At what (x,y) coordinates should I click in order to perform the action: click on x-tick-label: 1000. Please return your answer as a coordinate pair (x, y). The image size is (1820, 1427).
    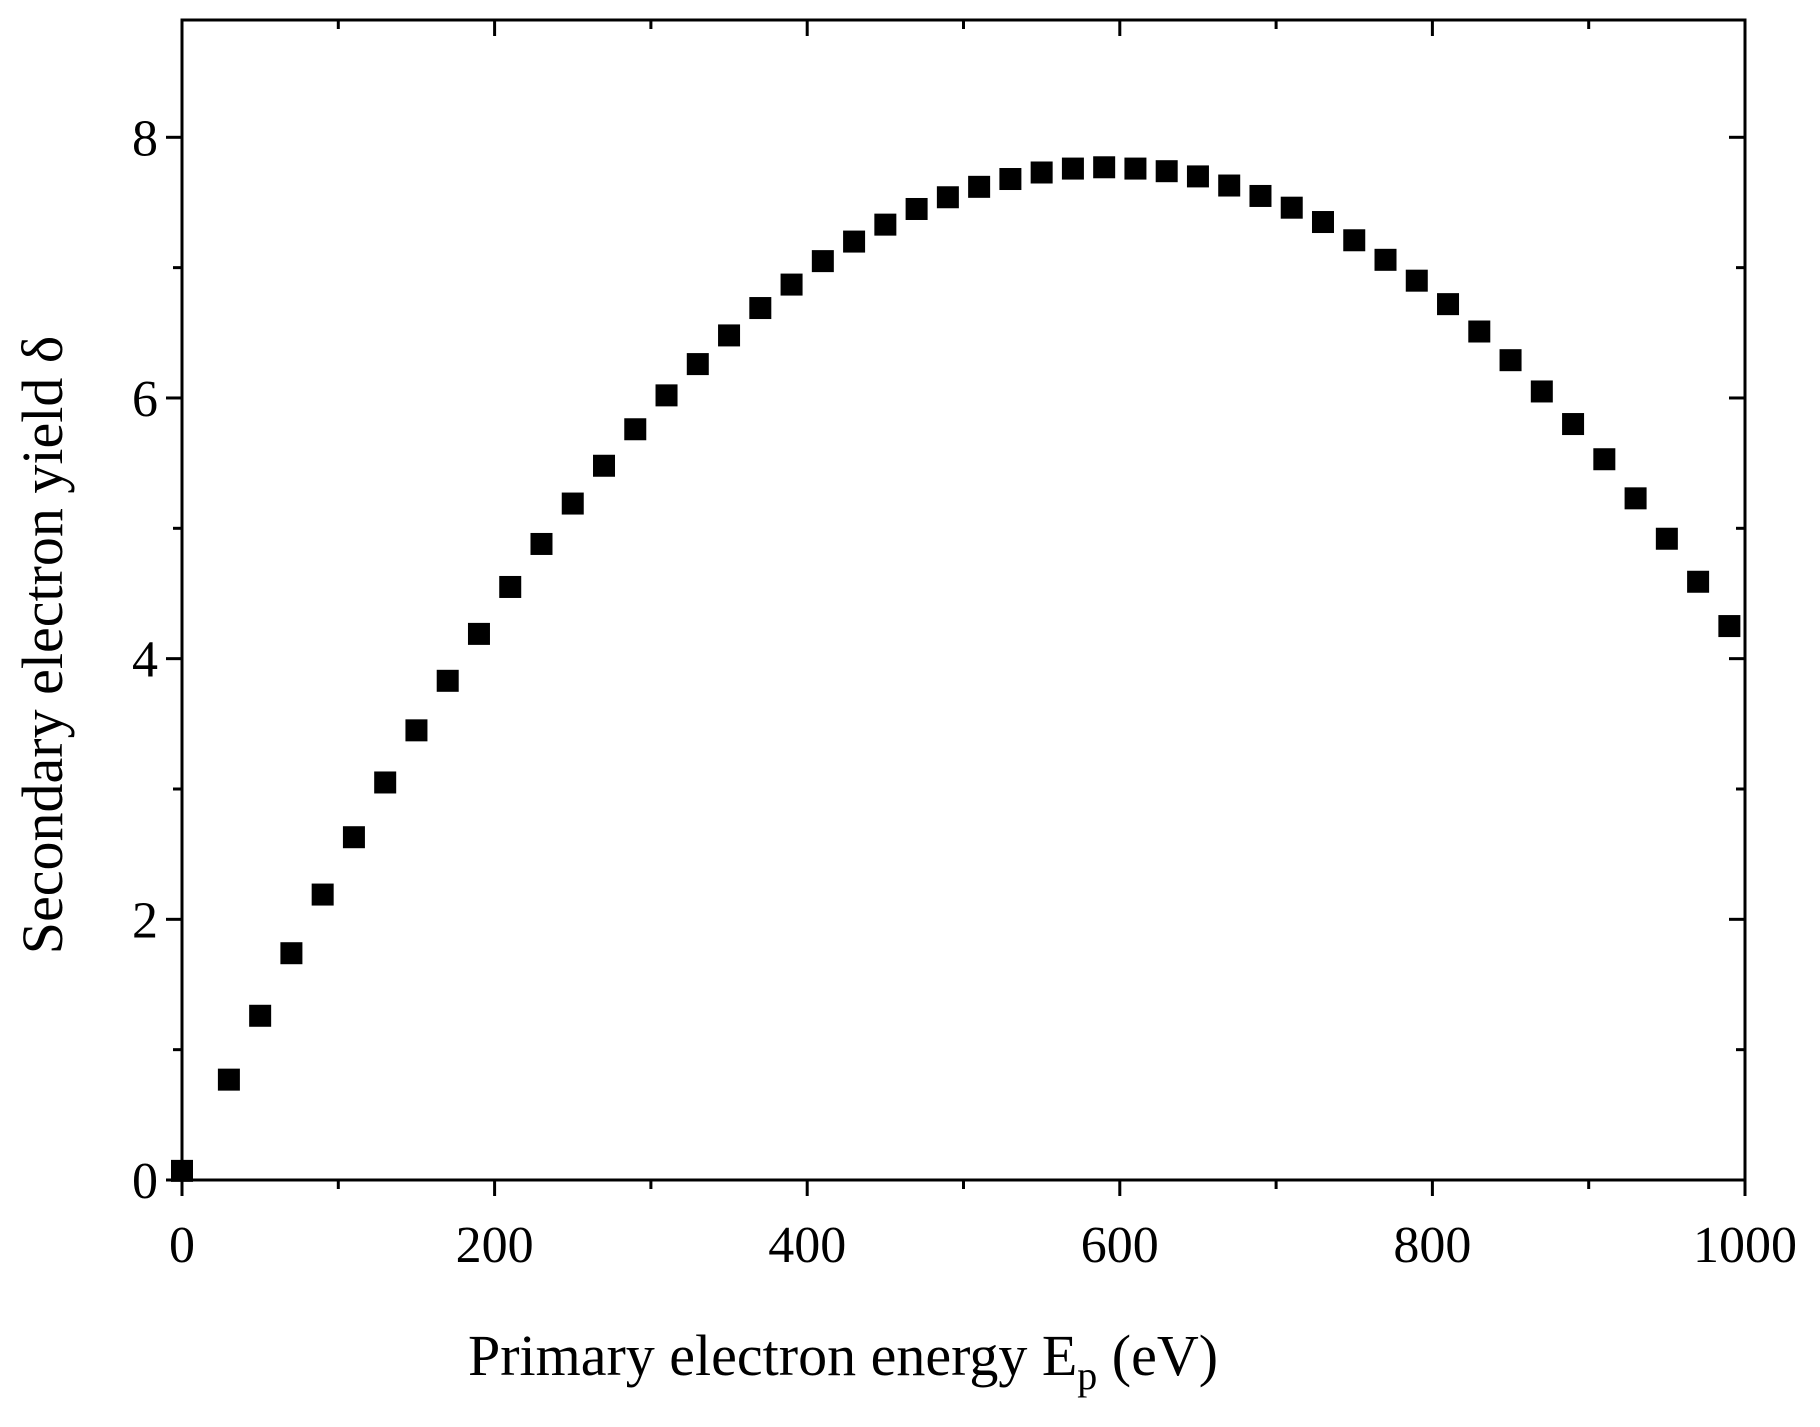
    Looking at the image, I should click on (1745, 1245).